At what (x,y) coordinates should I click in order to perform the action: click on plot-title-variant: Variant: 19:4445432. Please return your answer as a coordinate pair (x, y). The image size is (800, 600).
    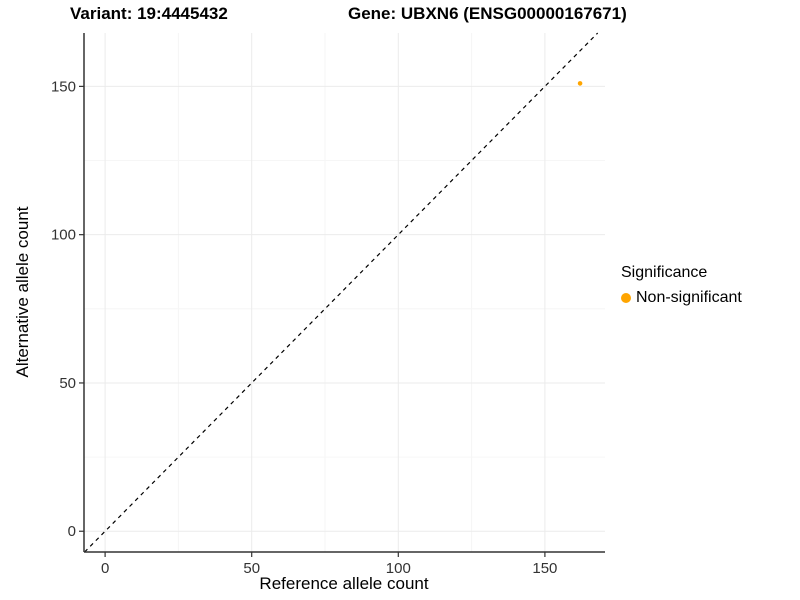
    Looking at the image, I should click on (149, 13).